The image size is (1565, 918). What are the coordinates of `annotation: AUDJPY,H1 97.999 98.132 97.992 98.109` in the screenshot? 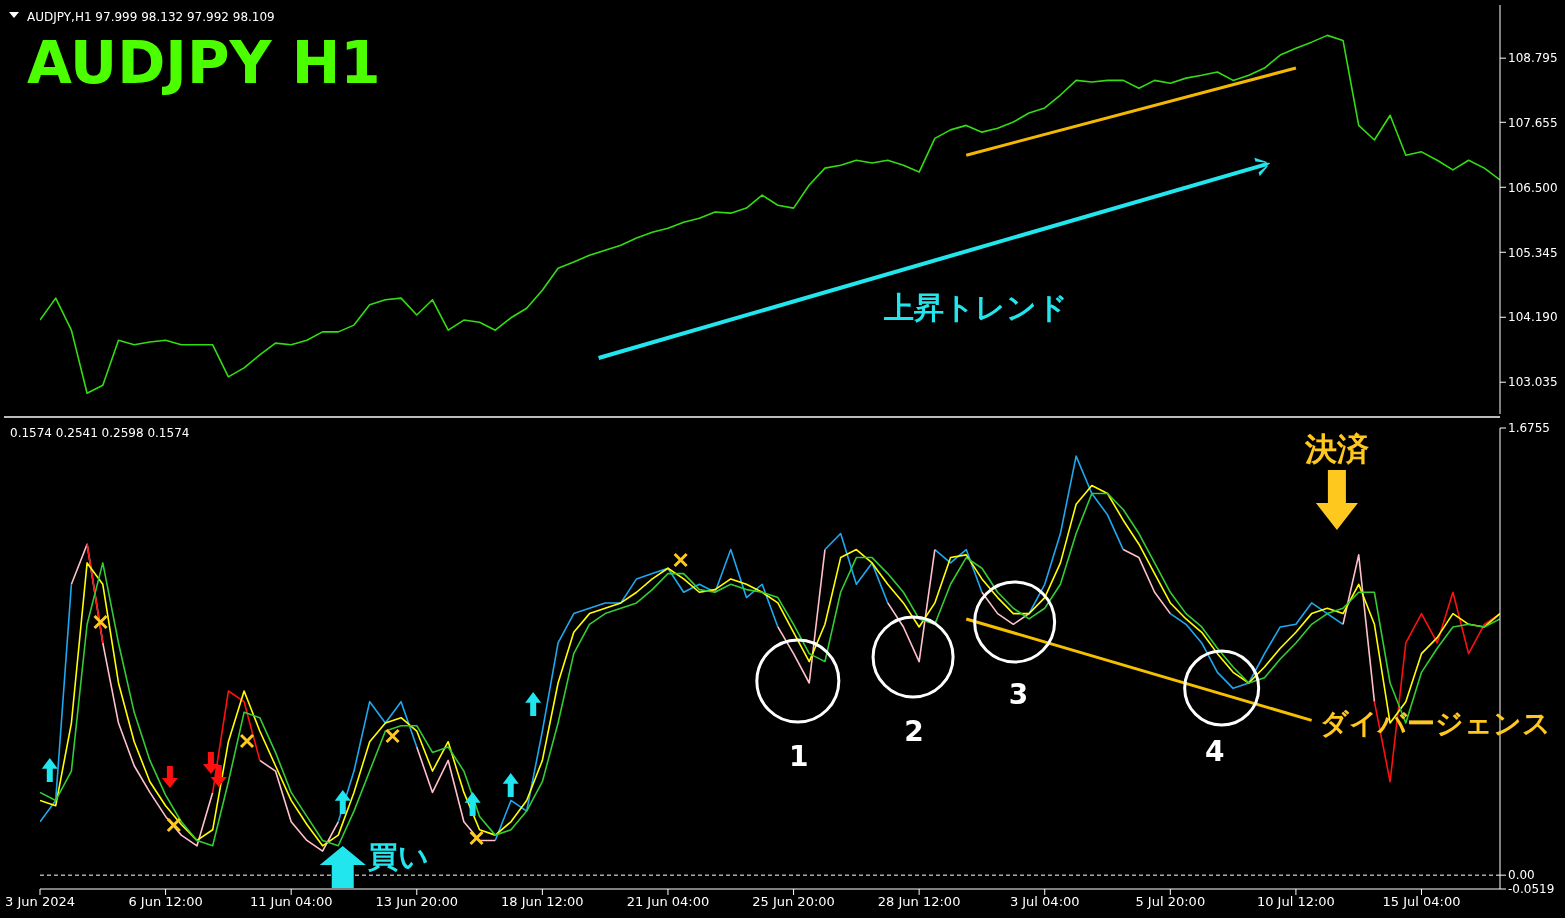 It's located at (151, 17).